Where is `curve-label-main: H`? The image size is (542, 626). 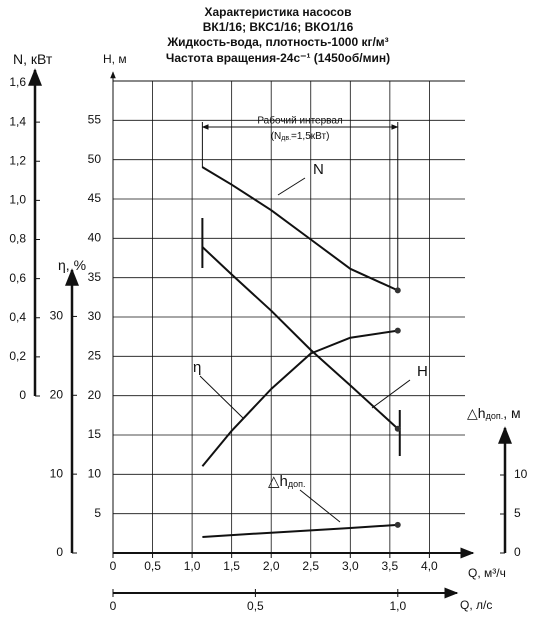 curve-label-main: H is located at coordinates (422, 371).